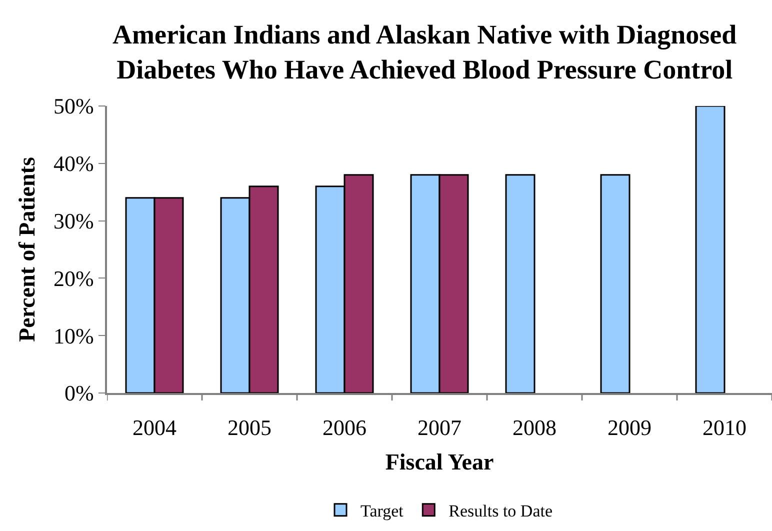  Describe the element at coordinates (439, 461) in the screenshot. I see `x-axis-title: Fiscal Year` at that location.